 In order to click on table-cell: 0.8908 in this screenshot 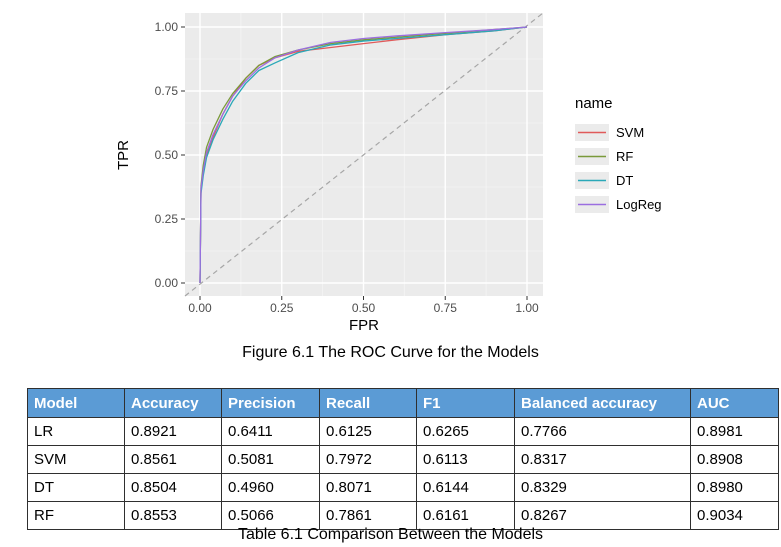, I will do `click(734, 459)`.